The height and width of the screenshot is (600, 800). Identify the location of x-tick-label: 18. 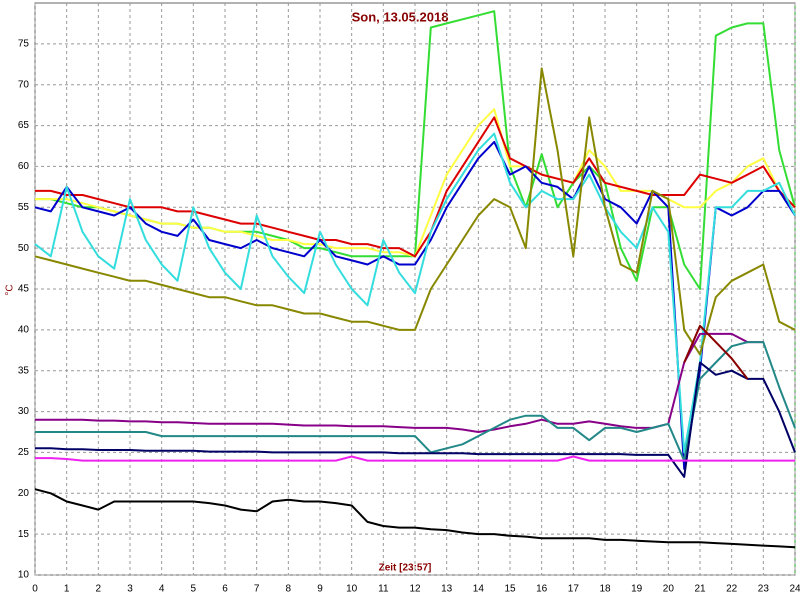
(605, 589).